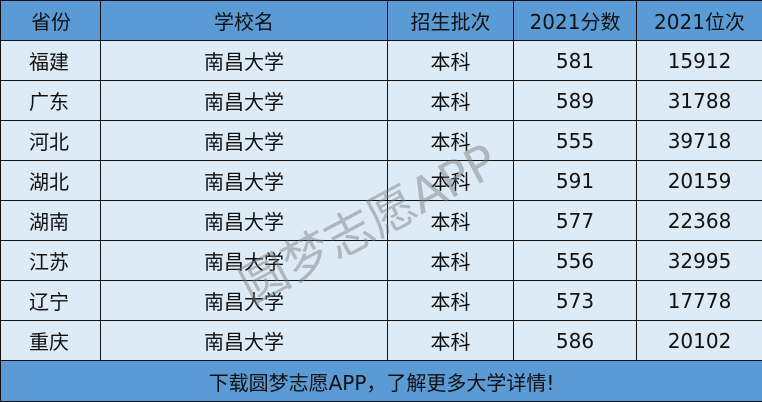 This screenshot has width=762, height=402. What do you see at coordinates (699, 141) in the screenshot?
I see `cell-rank: 39718` at bounding box center [699, 141].